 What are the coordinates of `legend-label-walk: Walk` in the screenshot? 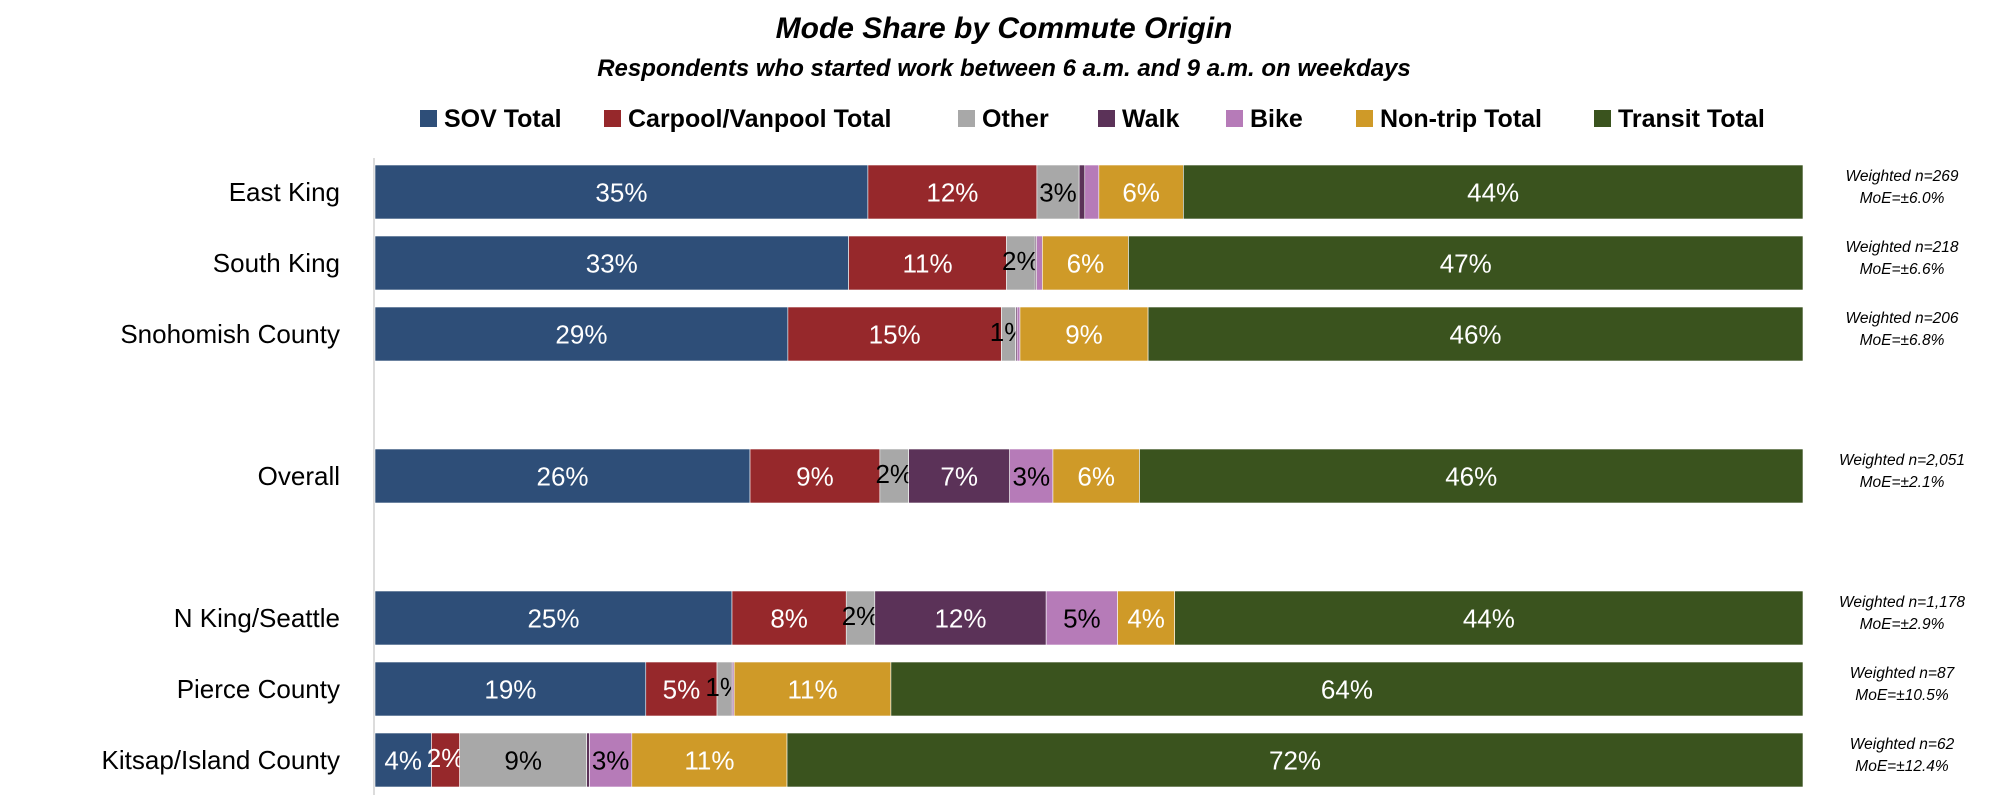 It's located at (1151, 119).